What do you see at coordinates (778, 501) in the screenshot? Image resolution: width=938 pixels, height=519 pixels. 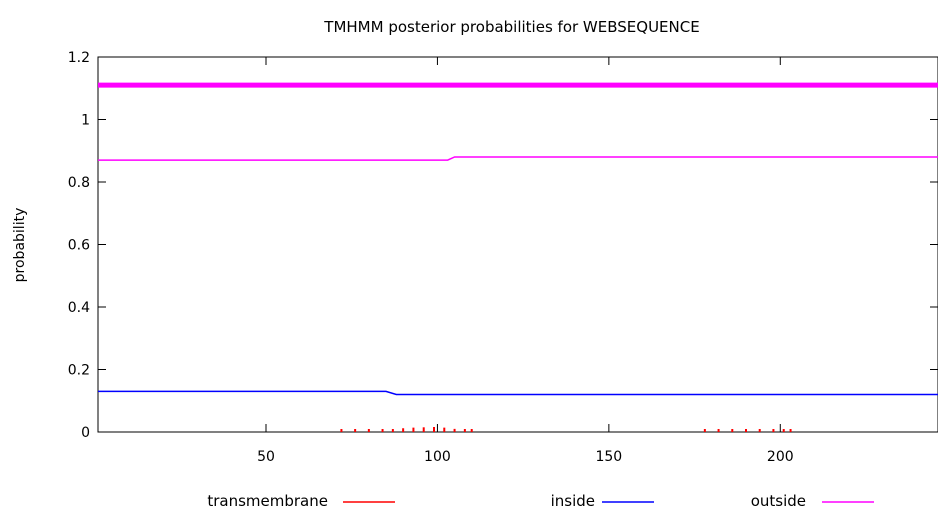 I see `legend-label-outside: outside` at bounding box center [778, 501].